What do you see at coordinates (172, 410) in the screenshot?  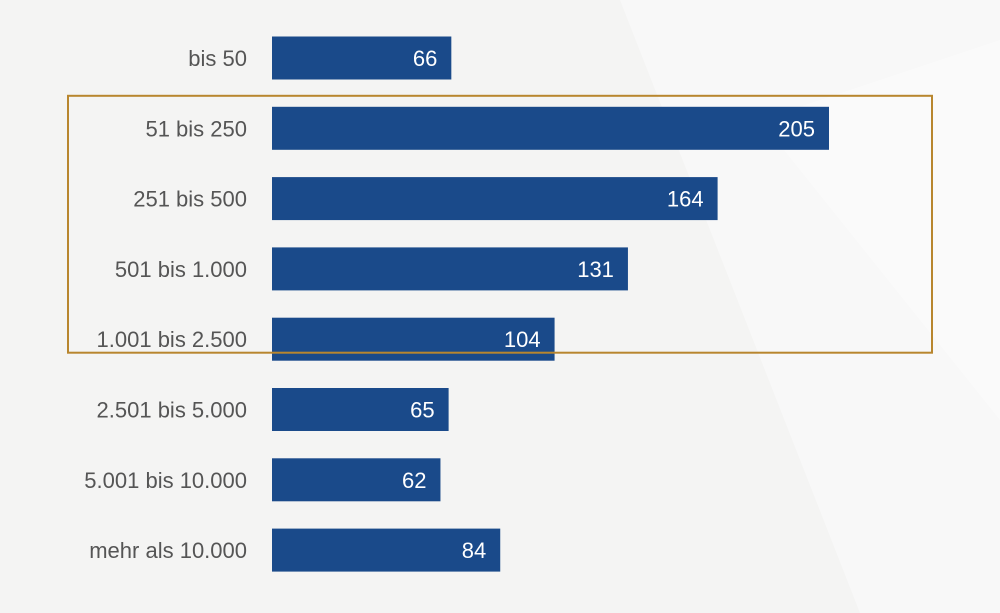 I see `category-label: 2.501 bis 5.000` at bounding box center [172, 410].